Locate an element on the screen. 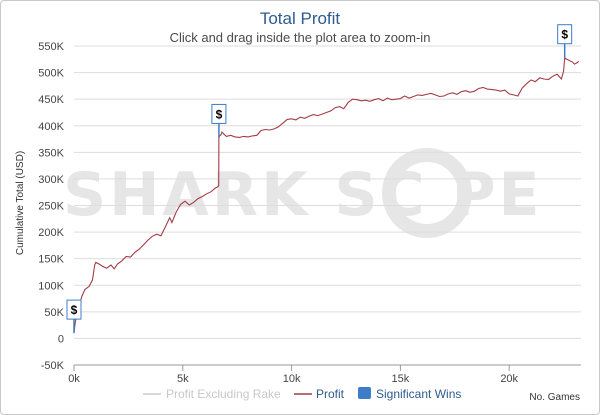 The width and height of the screenshot is (600, 415). y-tick-label: 50K is located at coordinates (54, 313).